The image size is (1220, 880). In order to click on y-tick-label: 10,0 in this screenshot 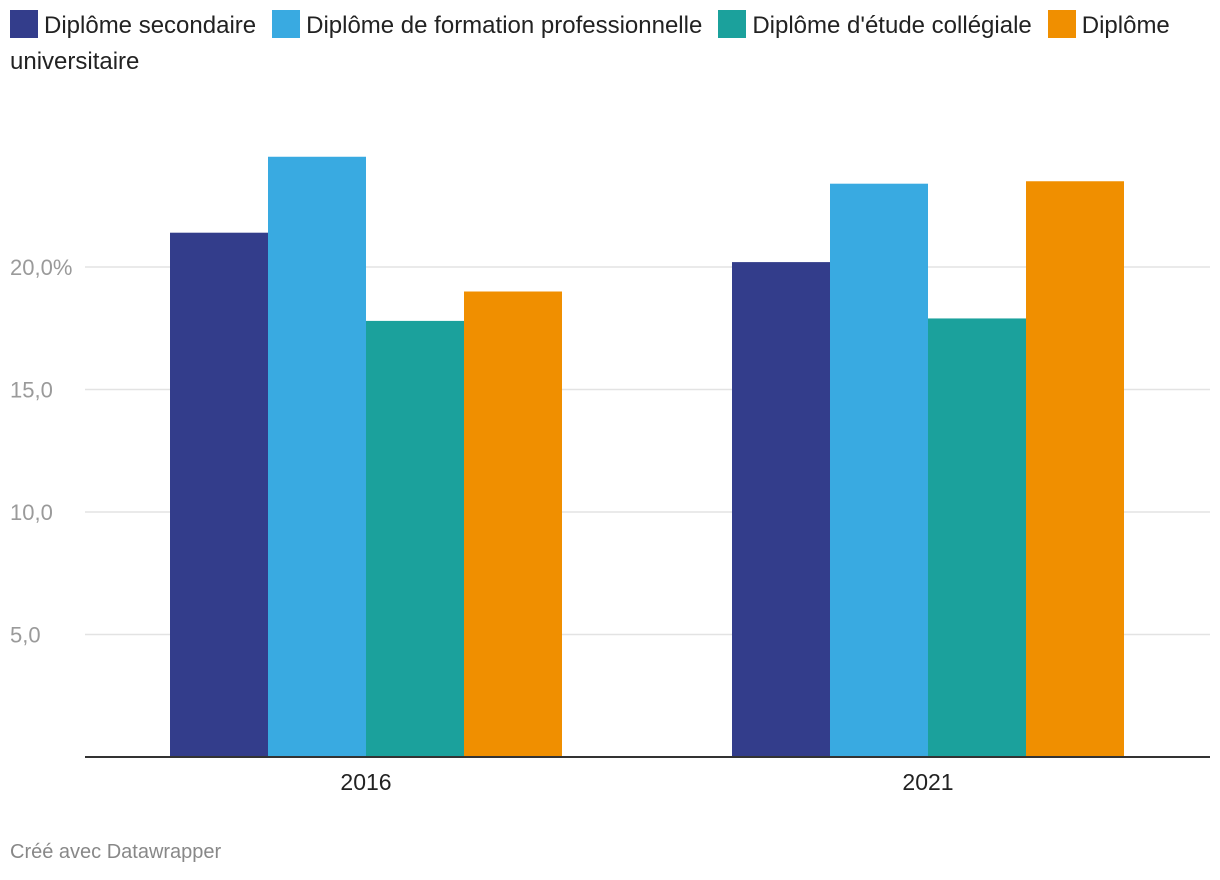, I will do `click(31, 512)`.